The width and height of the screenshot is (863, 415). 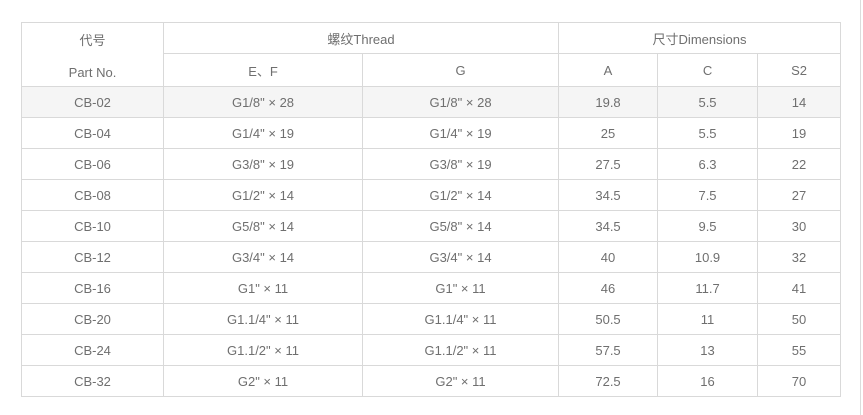 I want to click on cell-dim-s2: 41, so click(x=799, y=288).